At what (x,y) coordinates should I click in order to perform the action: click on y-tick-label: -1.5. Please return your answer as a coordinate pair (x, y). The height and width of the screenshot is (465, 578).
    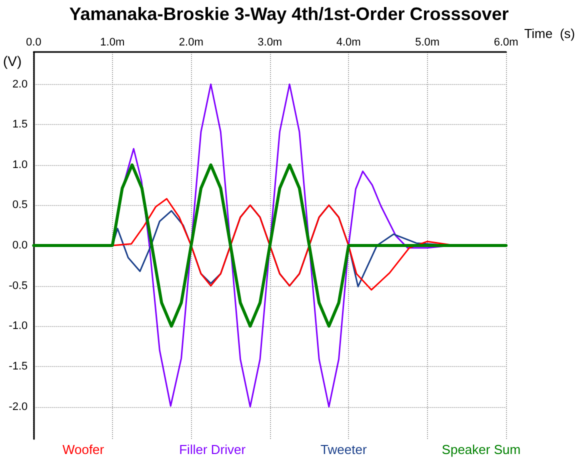
    Looking at the image, I should click on (18, 366).